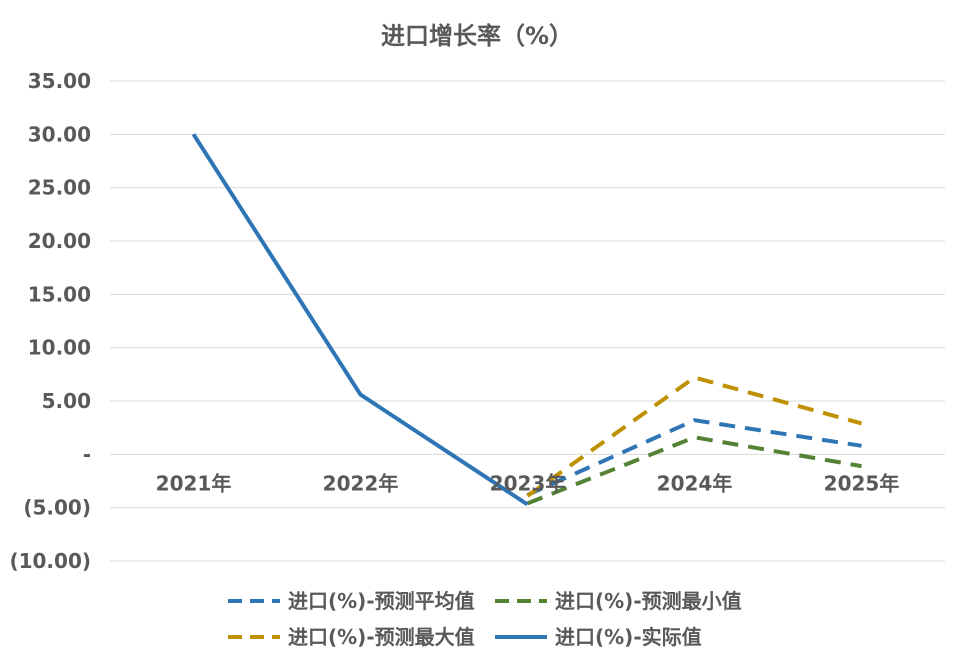 The height and width of the screenshot is (666, 969). Describe the element at coordinates (59, 294) in the screenshot. I see `y-tick-label: 15.00` at that location.